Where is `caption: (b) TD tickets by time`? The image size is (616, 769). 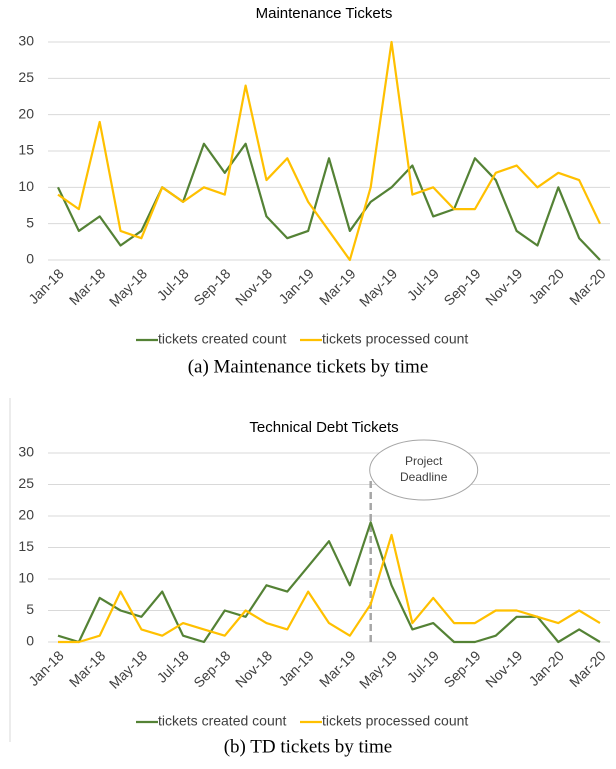
caption: (b) TD tickets by time is located at coordinates (308, 746).